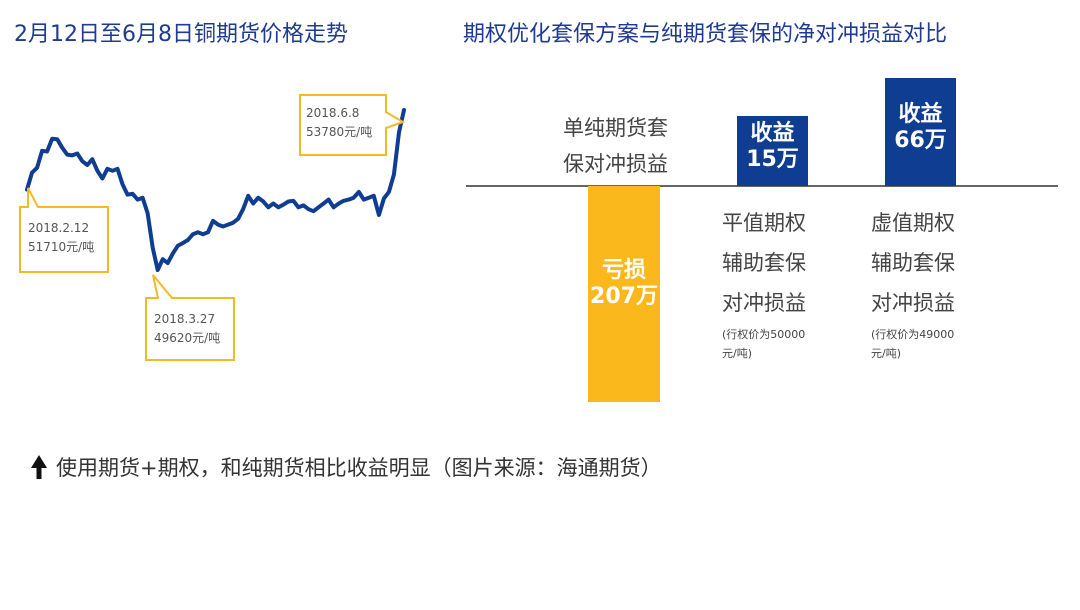  What do you see at coordinates (615, 128) in the screenshot?
I see `futures-hedge-label-line1: 单纯期货套` at bounding box center [615, 128].